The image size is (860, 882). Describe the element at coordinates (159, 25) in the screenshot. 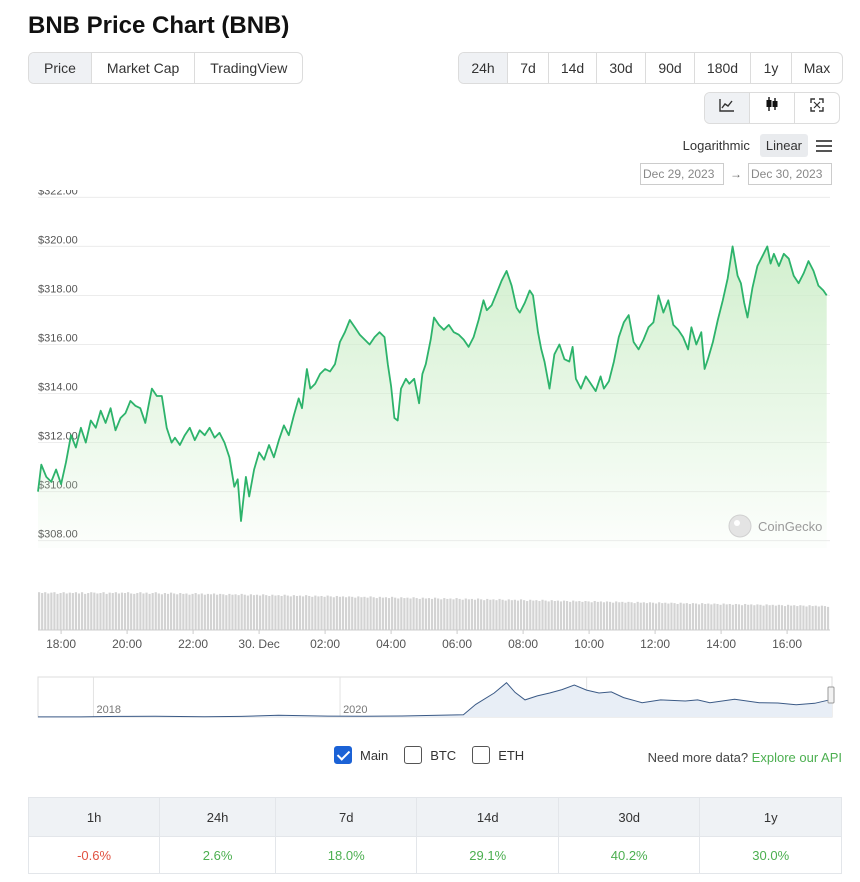

I see `page-title: BNB Price Chart (BNB)` at that location.